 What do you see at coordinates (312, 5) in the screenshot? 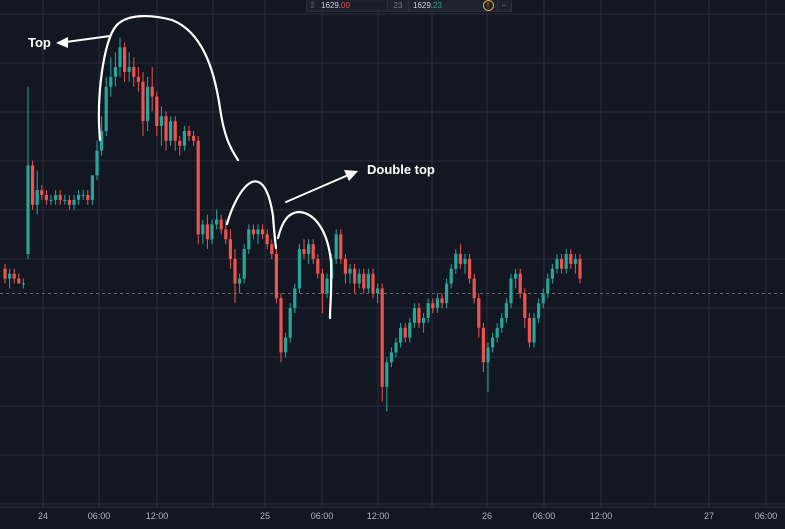
I see `drag-handle-icon: ⁞⁞` at bounding box center [312, 5].